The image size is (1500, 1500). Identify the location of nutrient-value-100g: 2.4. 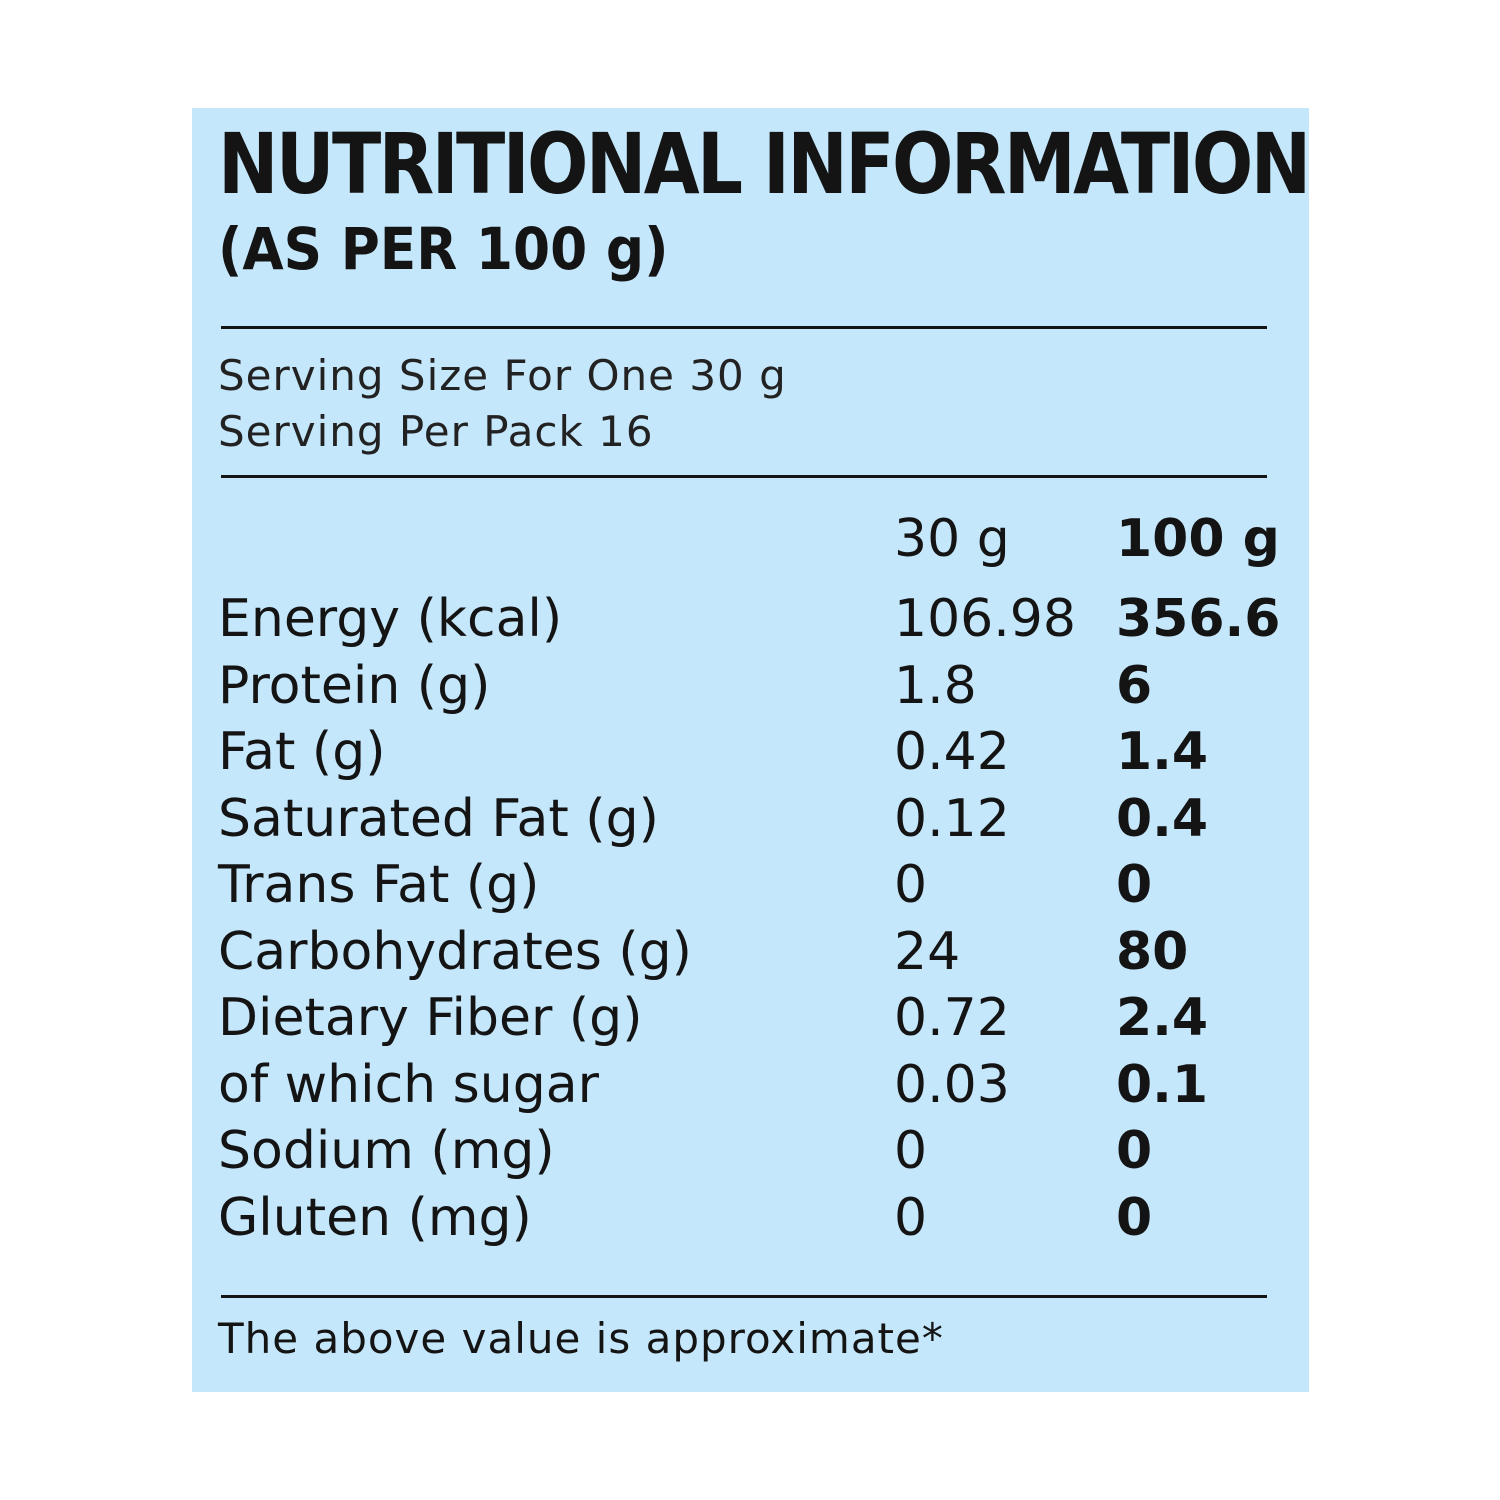
(1162, 1018).